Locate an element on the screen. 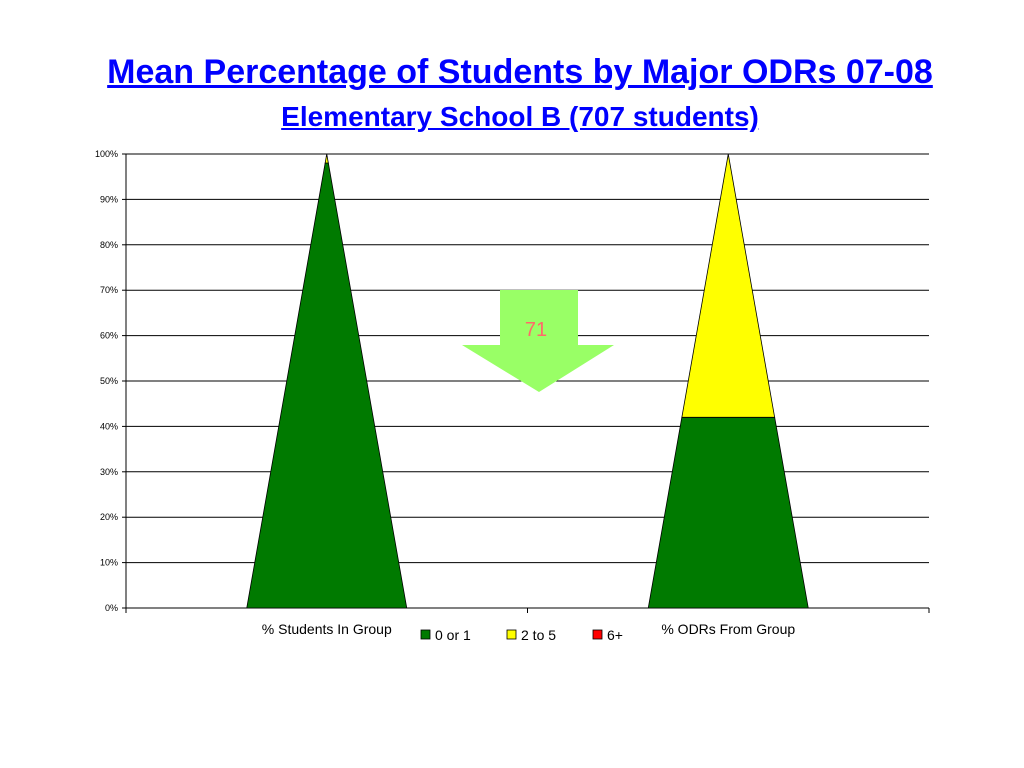  y-tick-label: 0% is located at coordinates (111, 608).